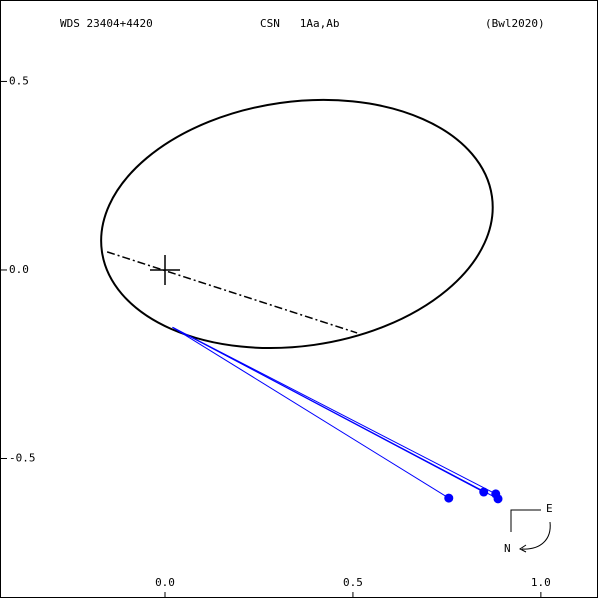 Image resolution: width=600 pixels, height=600 pixels. I want to click on compass-east: E, so click(549, 508).